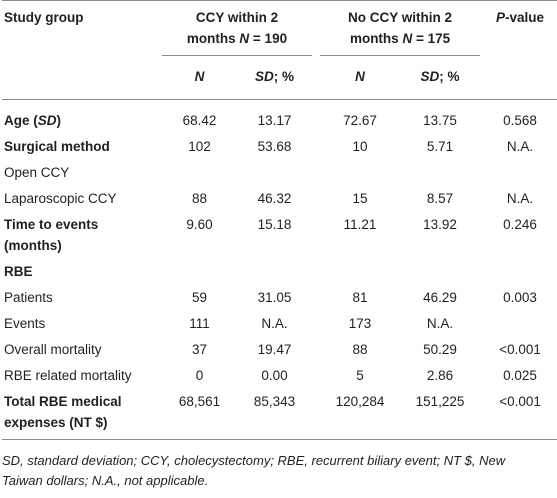 The width and height of the screenshot is (557, 498). What do you see at coordinates (199, 120) in the screenshot?
I see `ccy-n-cell: 68.42` at bounding box center [199, 120].